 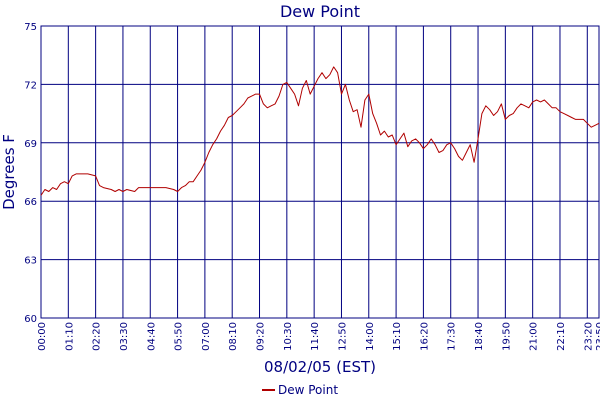 What do you see at coordinates (320, 11) in the screenshot?
I see `chart-title: Dew Point` at bounding box center [320, 11].